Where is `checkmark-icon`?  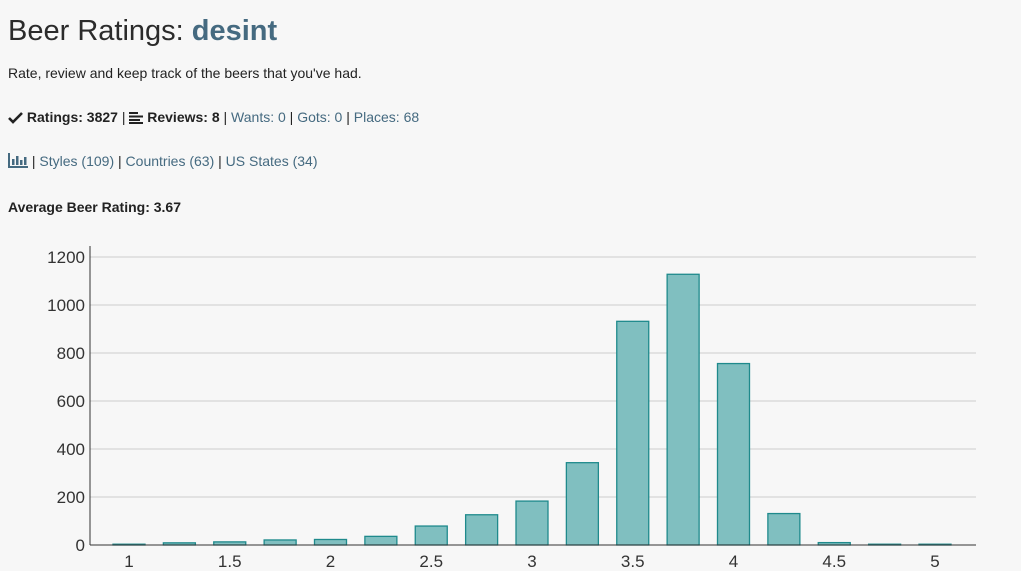 checkmark-icon is located at coordinates (15, 119).